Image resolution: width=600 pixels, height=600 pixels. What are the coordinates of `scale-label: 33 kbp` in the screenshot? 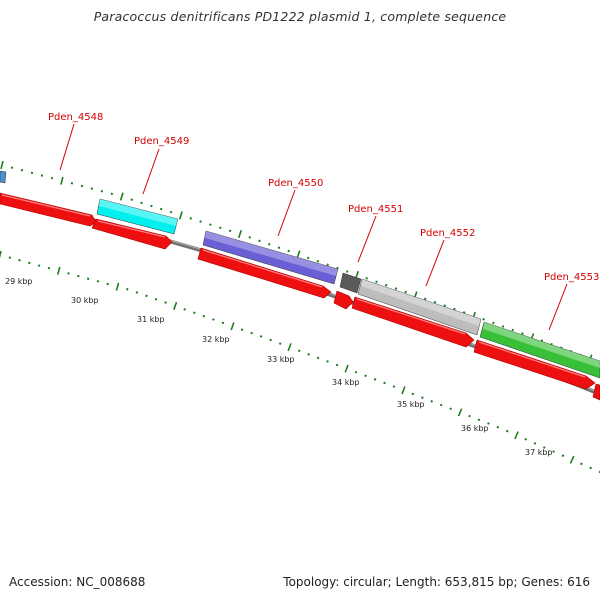 It's located at (281, 359).